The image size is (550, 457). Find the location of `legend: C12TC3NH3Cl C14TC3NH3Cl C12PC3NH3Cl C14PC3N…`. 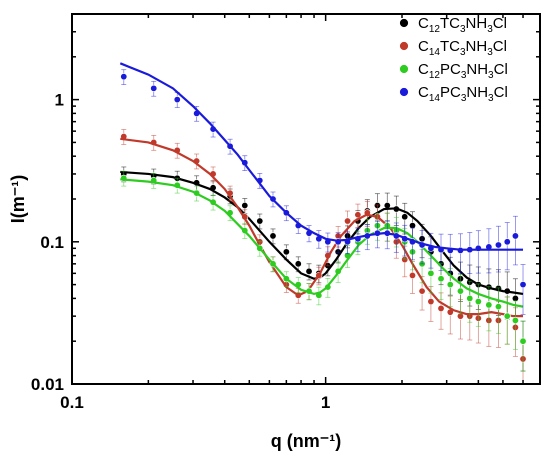

legend: C12TC3NH3Cl C14TC3NH3Cl C12PC3NH3Cl C14PC3N… is located at coordinates (453, 59).